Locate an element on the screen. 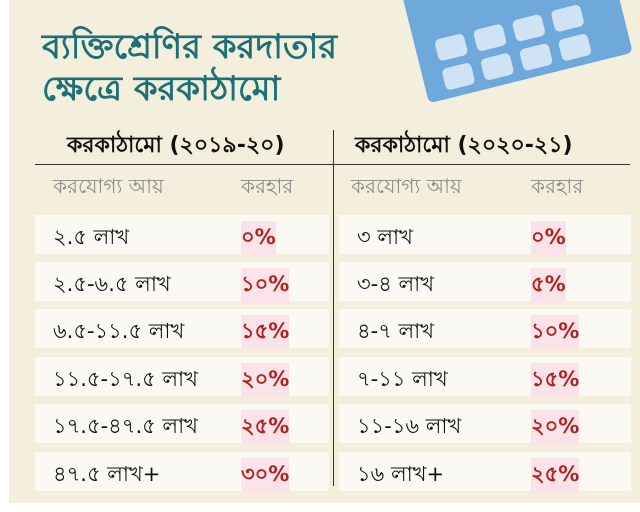 The image size is (640, 512). table-row: ৩ লাখ ০% is located at coordinates (485, 235).